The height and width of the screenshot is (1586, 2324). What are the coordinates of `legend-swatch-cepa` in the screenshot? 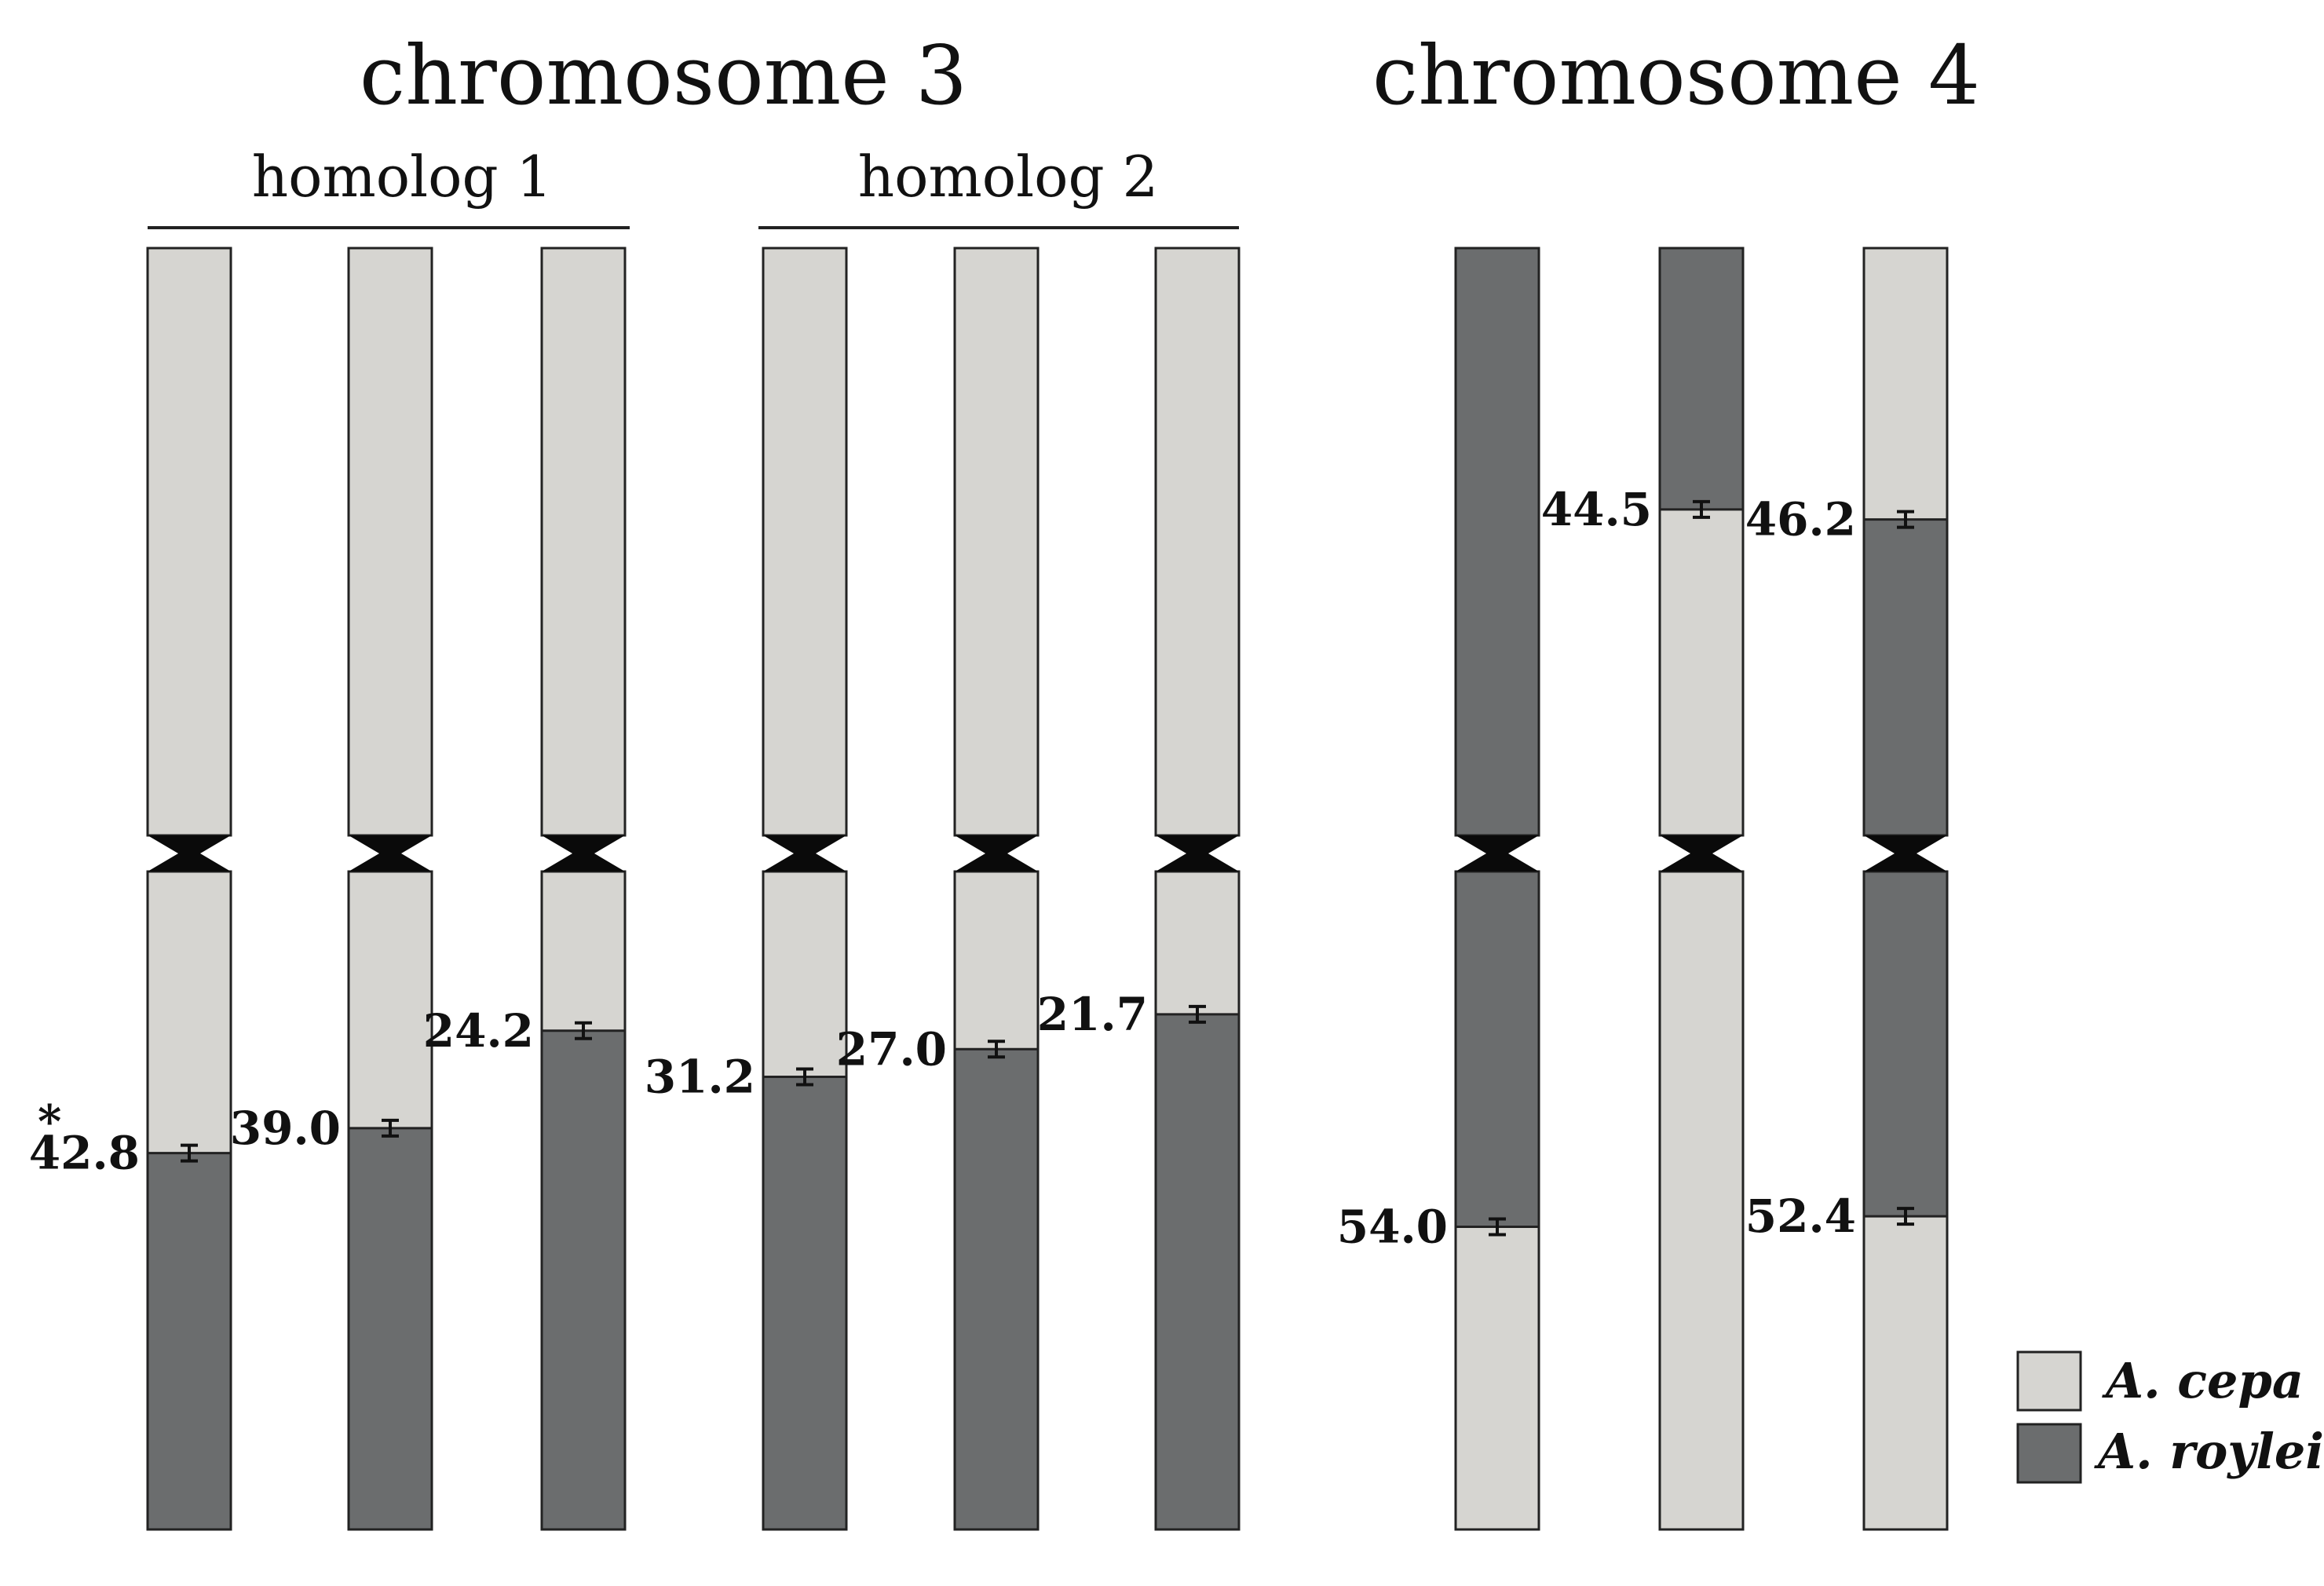 It's located at (2049, 1381).